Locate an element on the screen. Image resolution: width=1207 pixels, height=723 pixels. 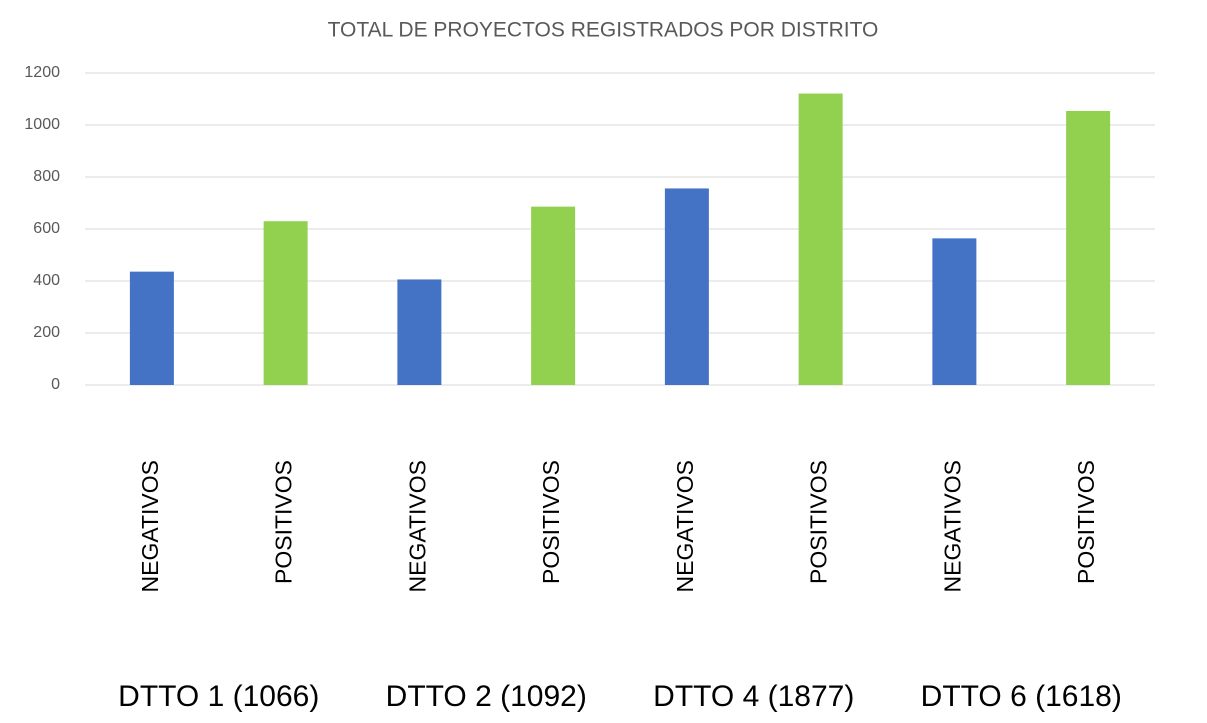
y-tick-label: 200 is located at coordinates (46, 332).